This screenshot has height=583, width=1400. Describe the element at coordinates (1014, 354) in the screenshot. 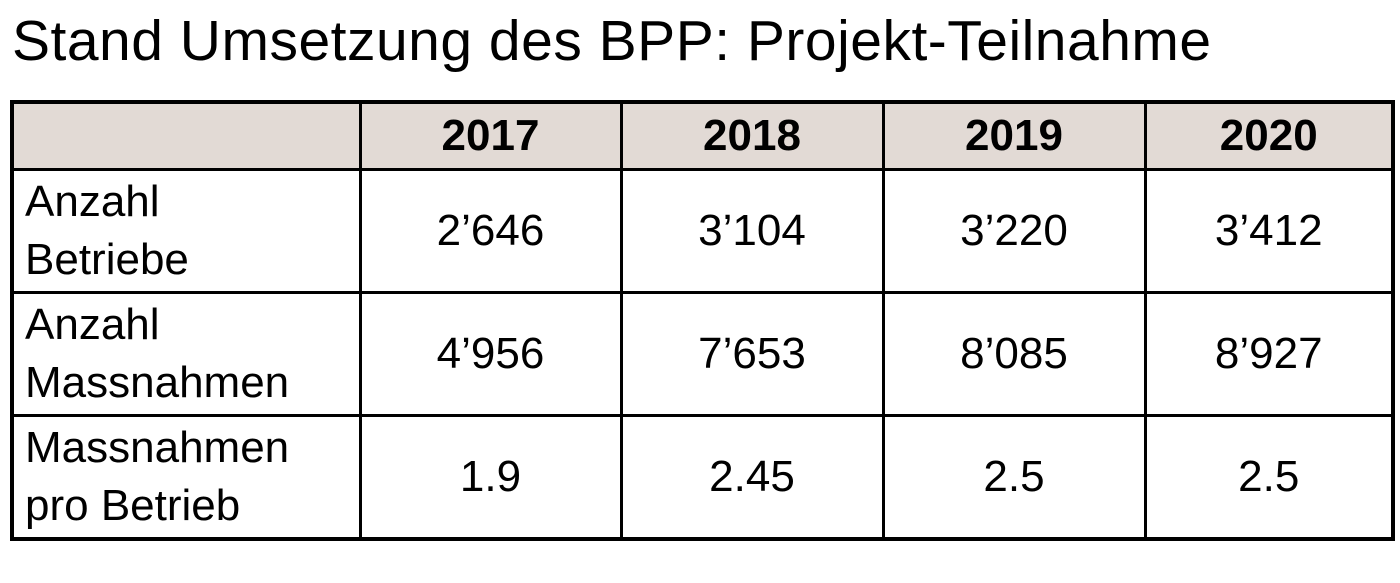

I see `cell-massnahmen-2019: 8’085` at that location.